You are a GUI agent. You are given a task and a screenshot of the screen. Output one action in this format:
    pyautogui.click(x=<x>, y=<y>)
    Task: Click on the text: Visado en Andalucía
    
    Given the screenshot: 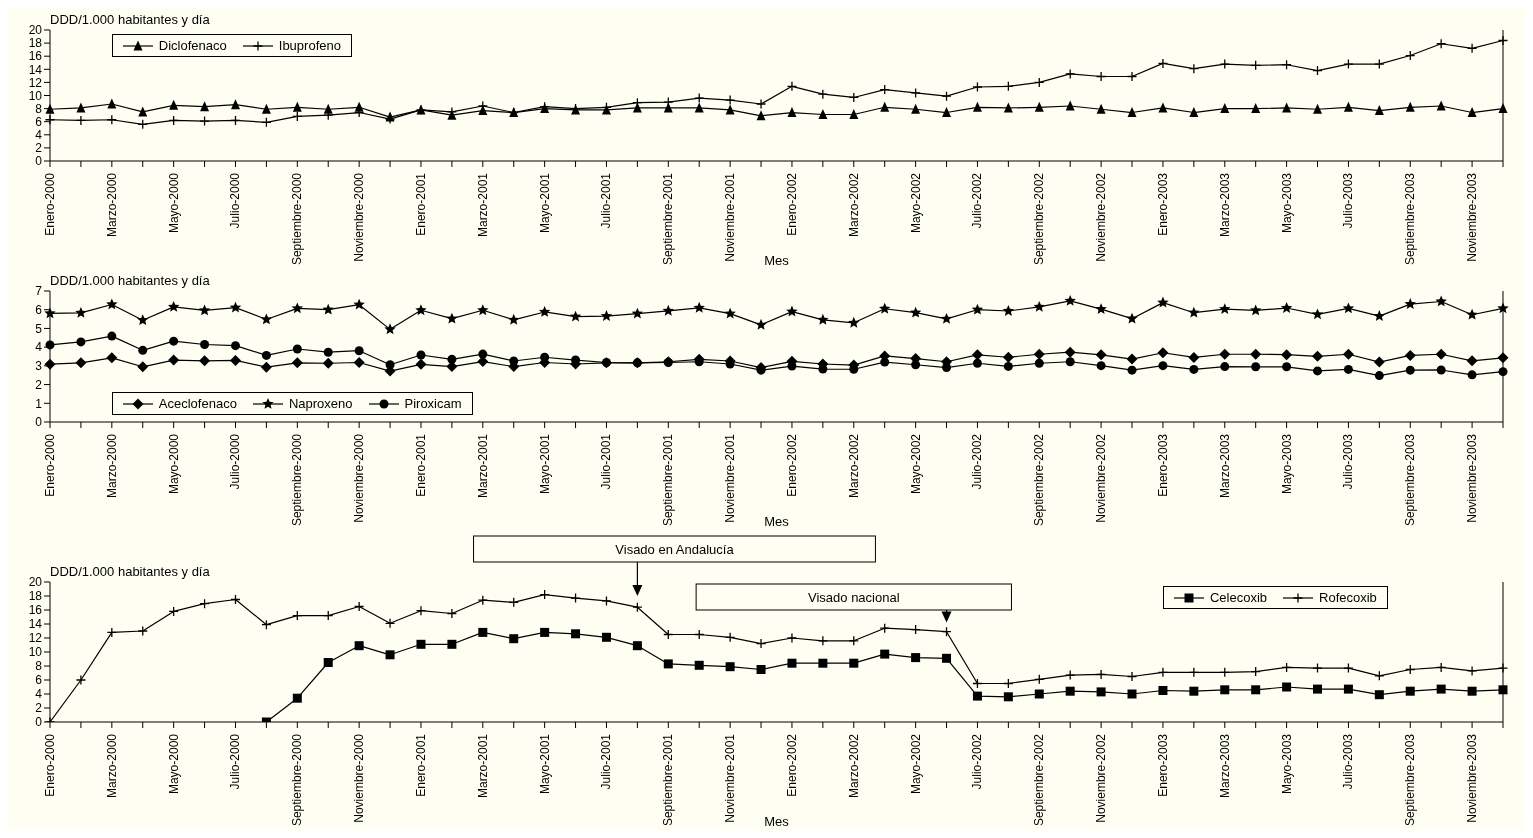 What is the action you would take?
    pyautogui.click(x=675, y=549)
    